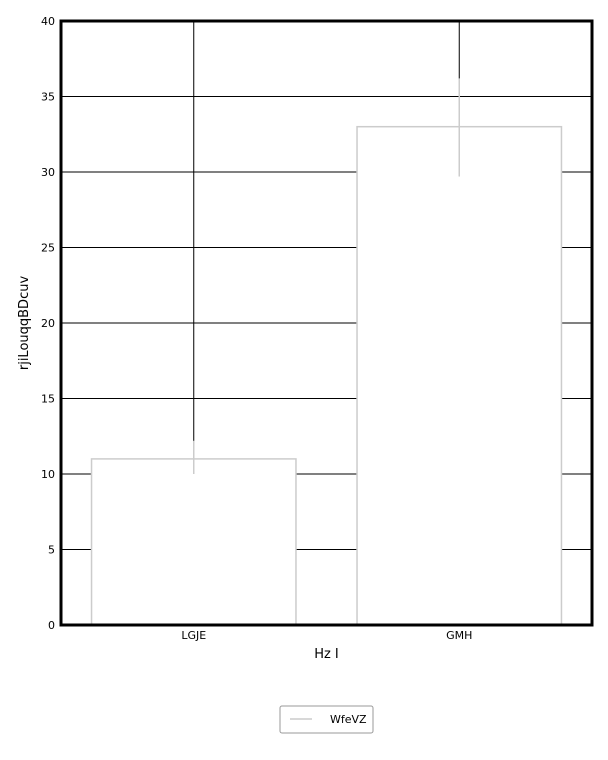  I want to click on y-tick-label-40: 40, so click(48, 21).